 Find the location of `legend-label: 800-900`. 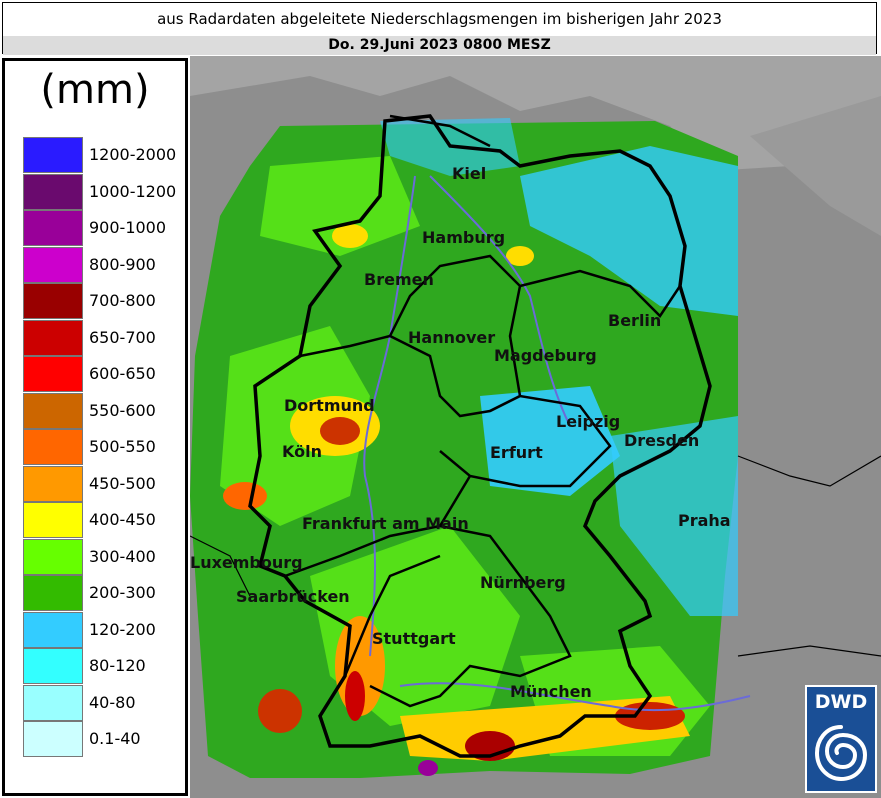

legend-label: 800-900 is located at coordinates (122, 264).